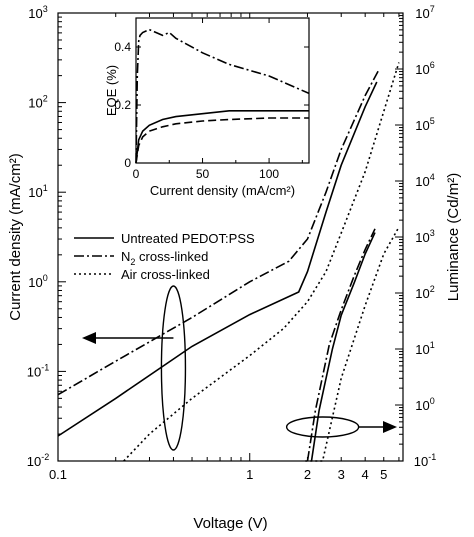  I want to click on y-right-tick-label: 10¹, so click(424, 348).